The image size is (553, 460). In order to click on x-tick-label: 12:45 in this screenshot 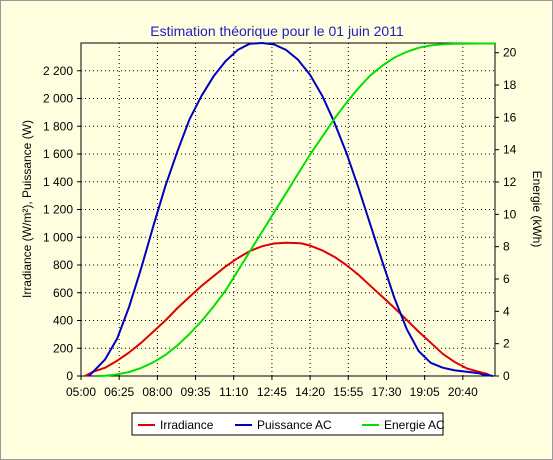, I will do `click(272, 392)`.